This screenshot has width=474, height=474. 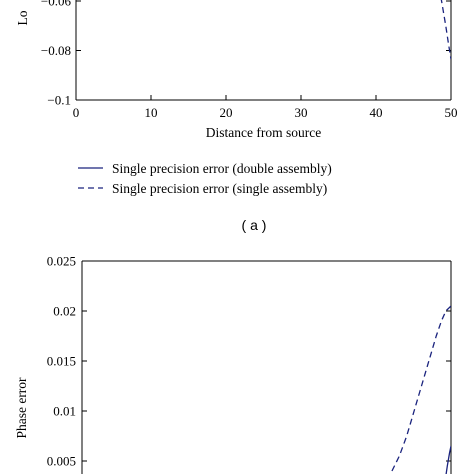 I want to click on x-ticks: 0 10 20 30 40 50, so click(x=265, y=107).